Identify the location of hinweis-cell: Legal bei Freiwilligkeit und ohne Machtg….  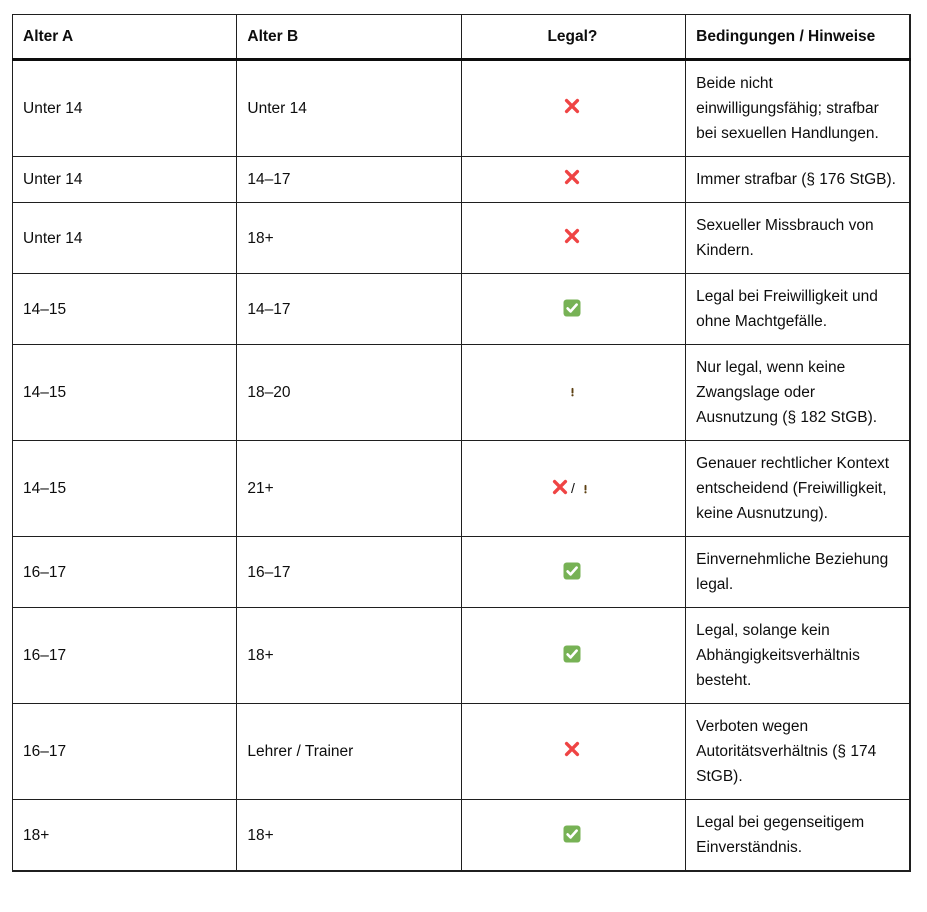
(798, 309).